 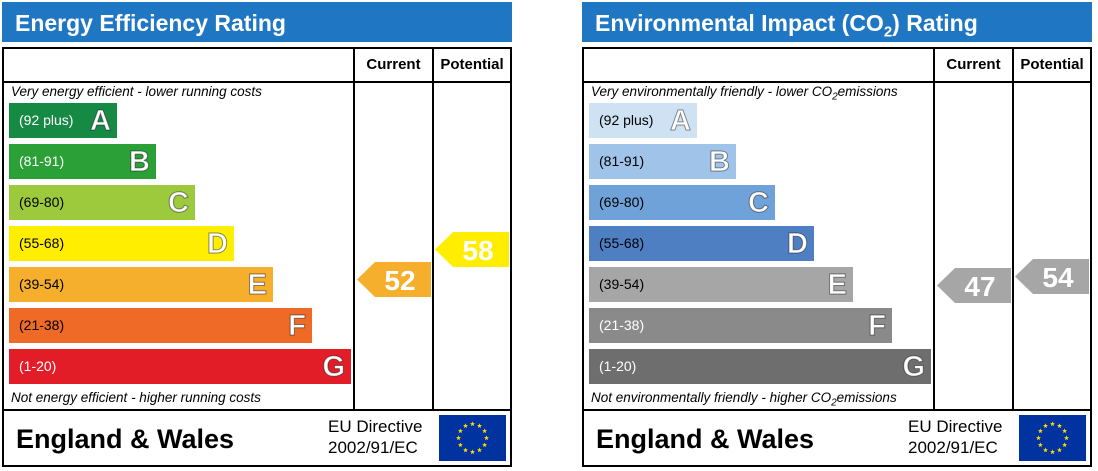 I want to click on potential-rating-arrow: 54, so click(x=1052, y=276).